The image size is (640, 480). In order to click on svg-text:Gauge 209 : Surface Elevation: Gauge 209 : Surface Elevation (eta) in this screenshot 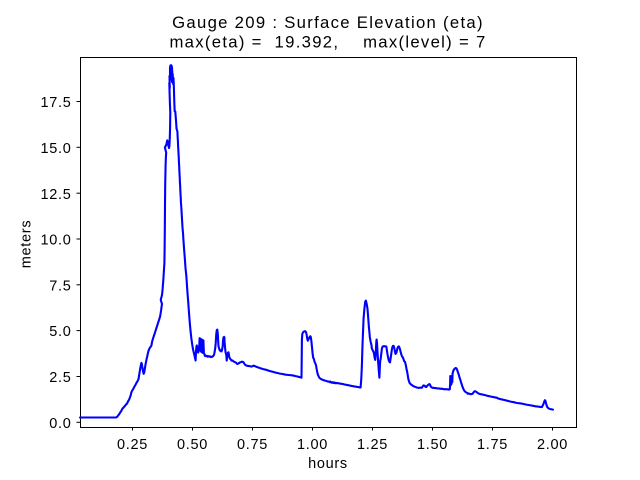, I will do `click(328, 22)`.